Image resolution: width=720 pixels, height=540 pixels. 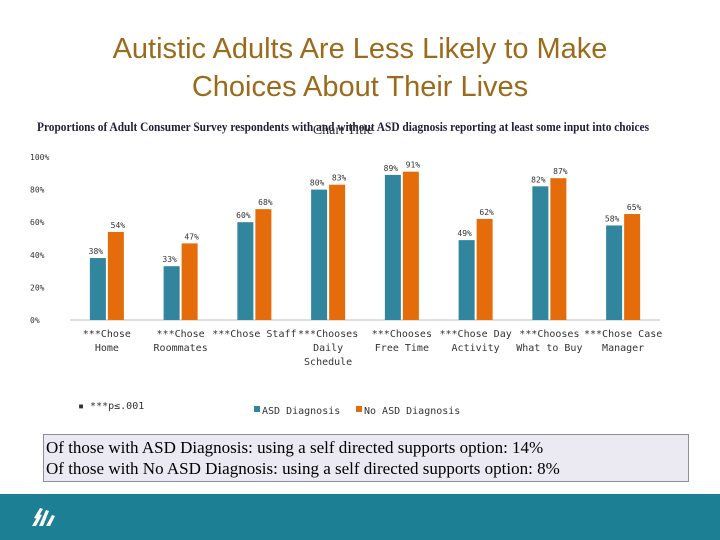 I want to click on data-label: 80%, so click(x=317, y=183).